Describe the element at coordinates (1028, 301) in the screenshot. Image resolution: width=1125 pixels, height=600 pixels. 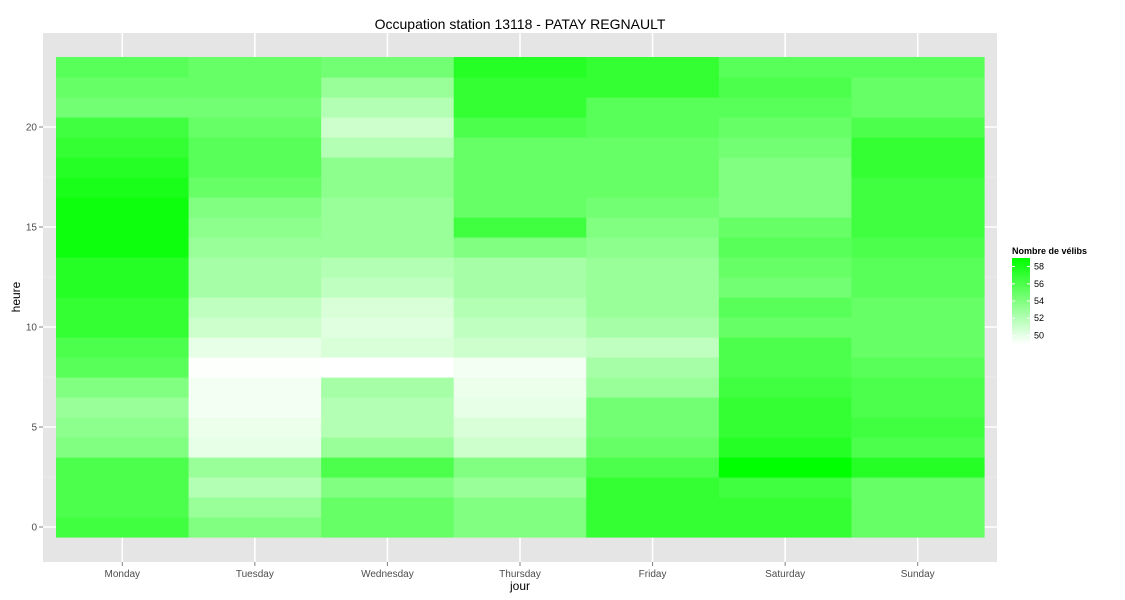
I see `legend-ticks: 58 56 54 52 50` at that location.